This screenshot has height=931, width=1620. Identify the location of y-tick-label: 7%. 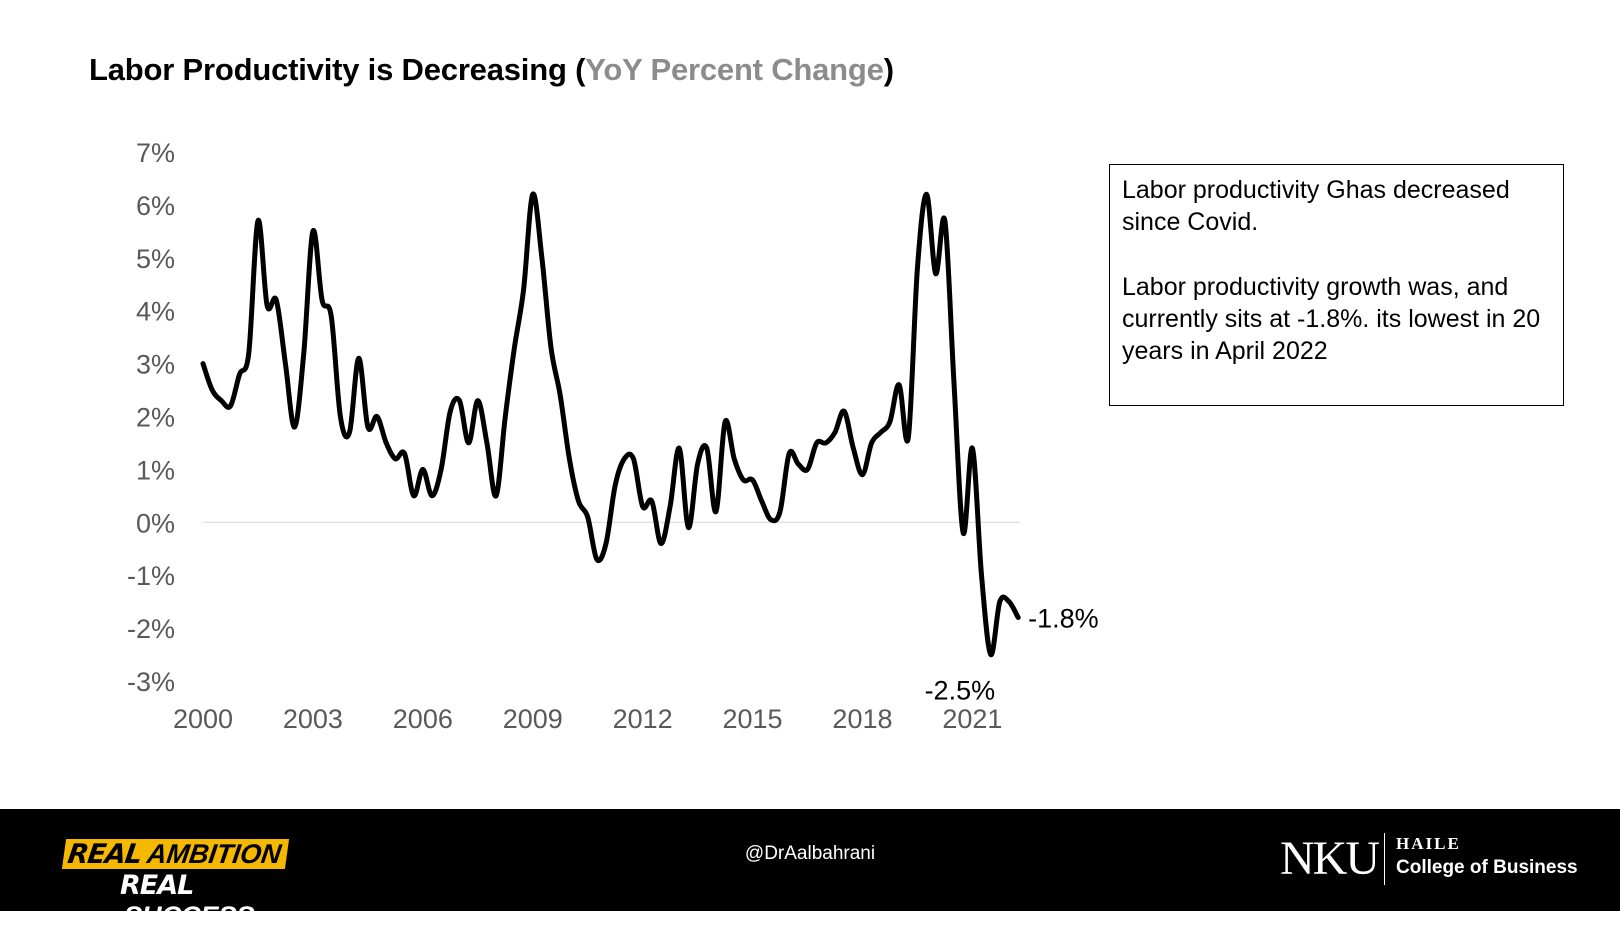
(155, 153).